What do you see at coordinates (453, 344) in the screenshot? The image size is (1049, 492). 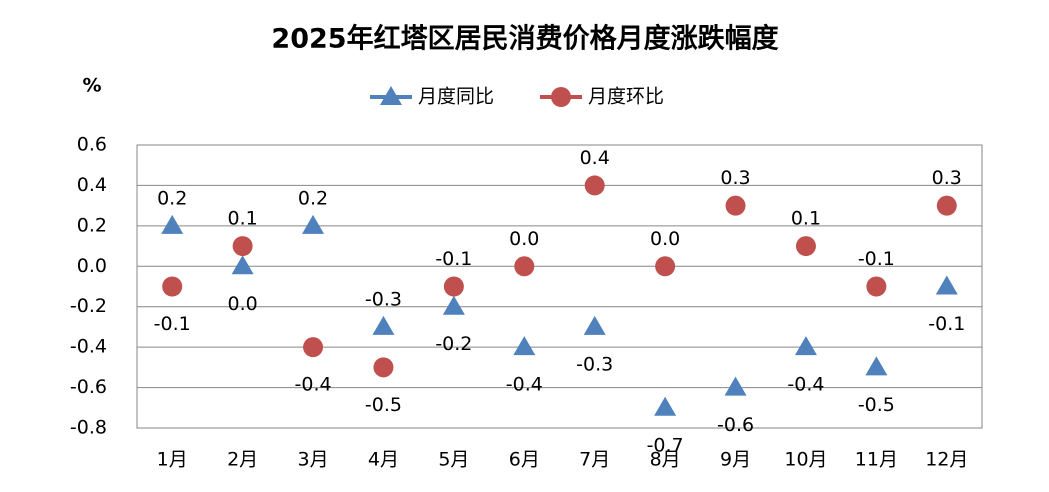 I see `data-label: -0.2` at bounding box center [453, 344].